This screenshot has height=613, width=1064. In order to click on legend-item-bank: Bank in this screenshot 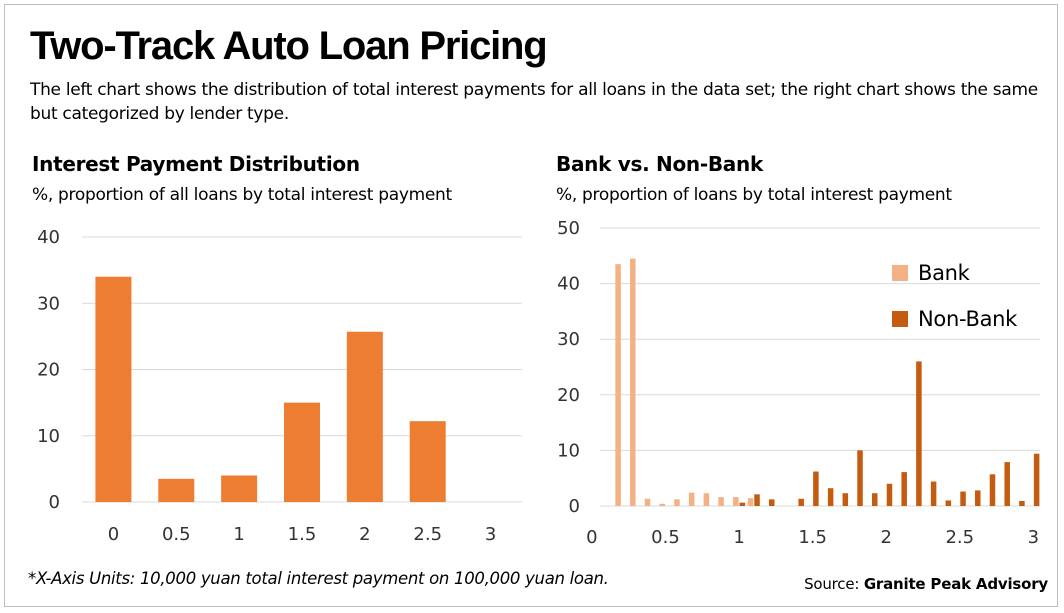, I will do `click(954, 273)`.